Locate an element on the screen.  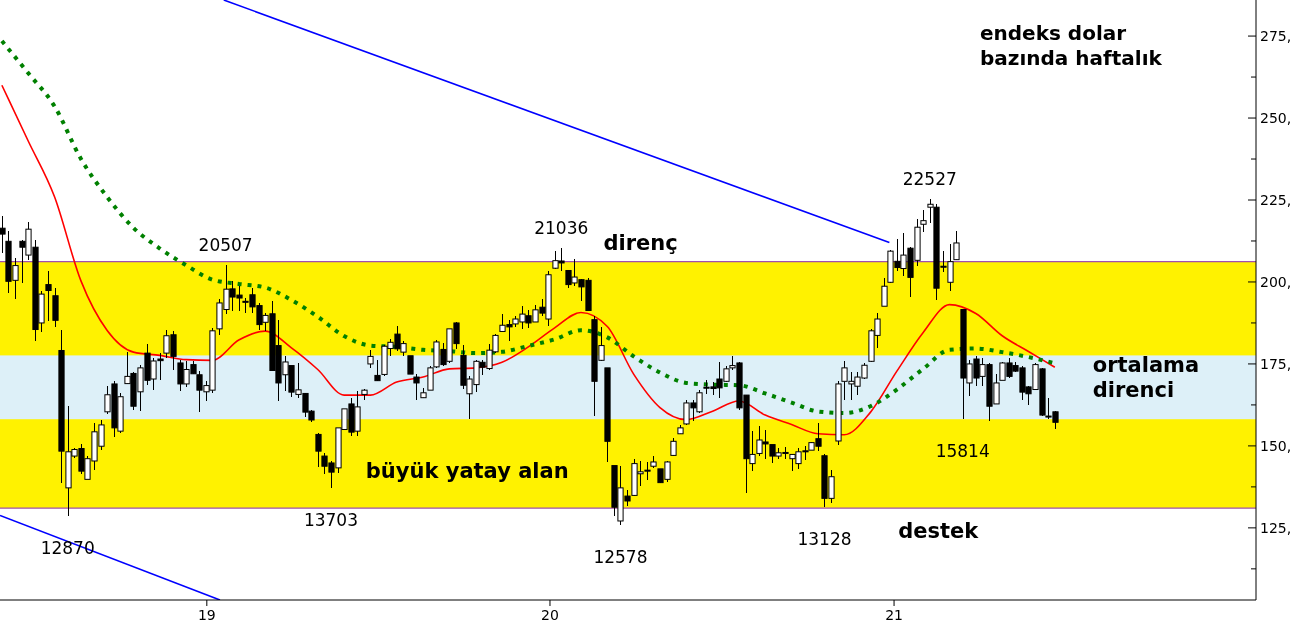
y-tick-label: 250, is located at coordinates (1276, 118).